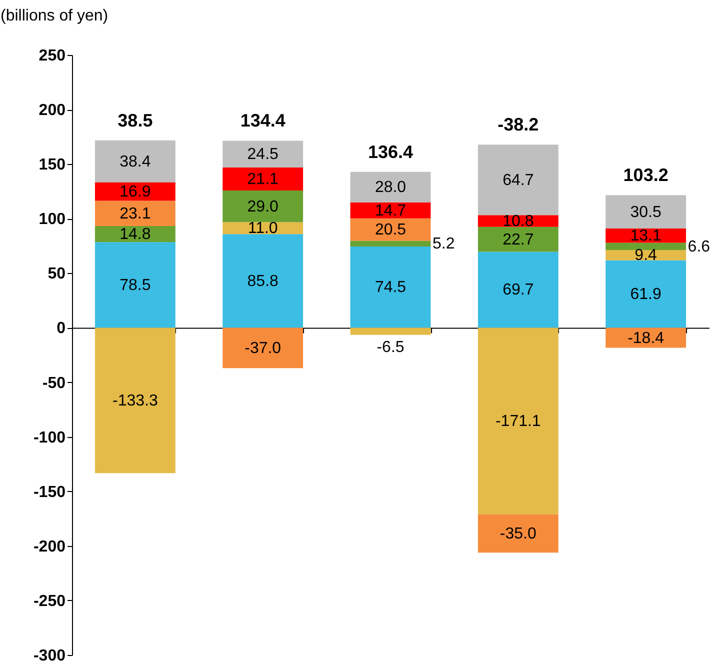  I want to click on total-label: 136.4, so click(391, 152).